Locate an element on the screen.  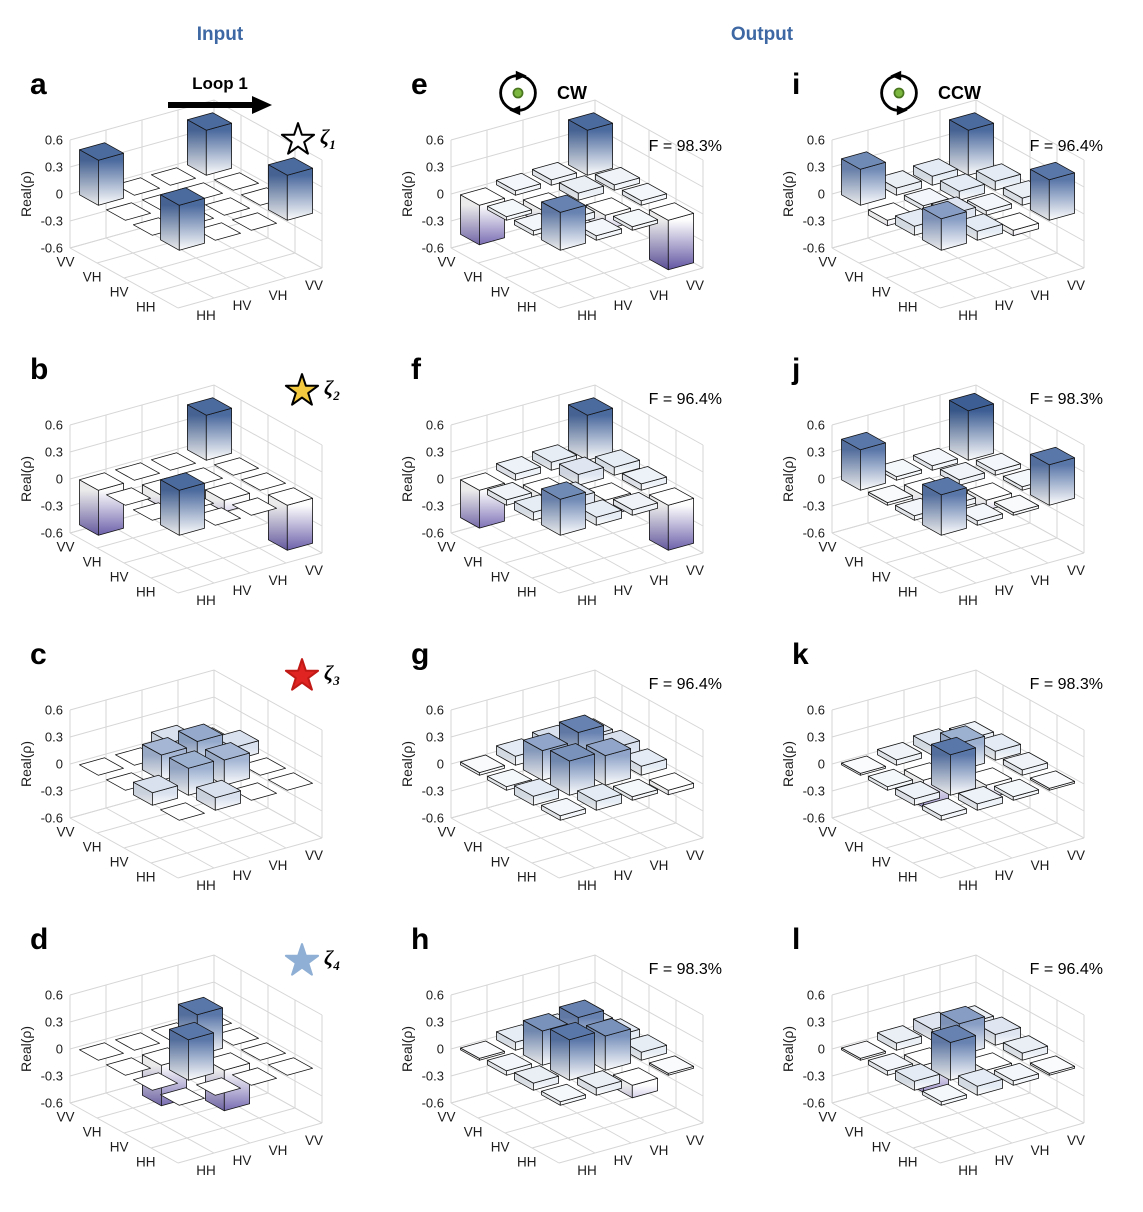
zeta1-label: ζ1 is located at coordinates (328, 139).